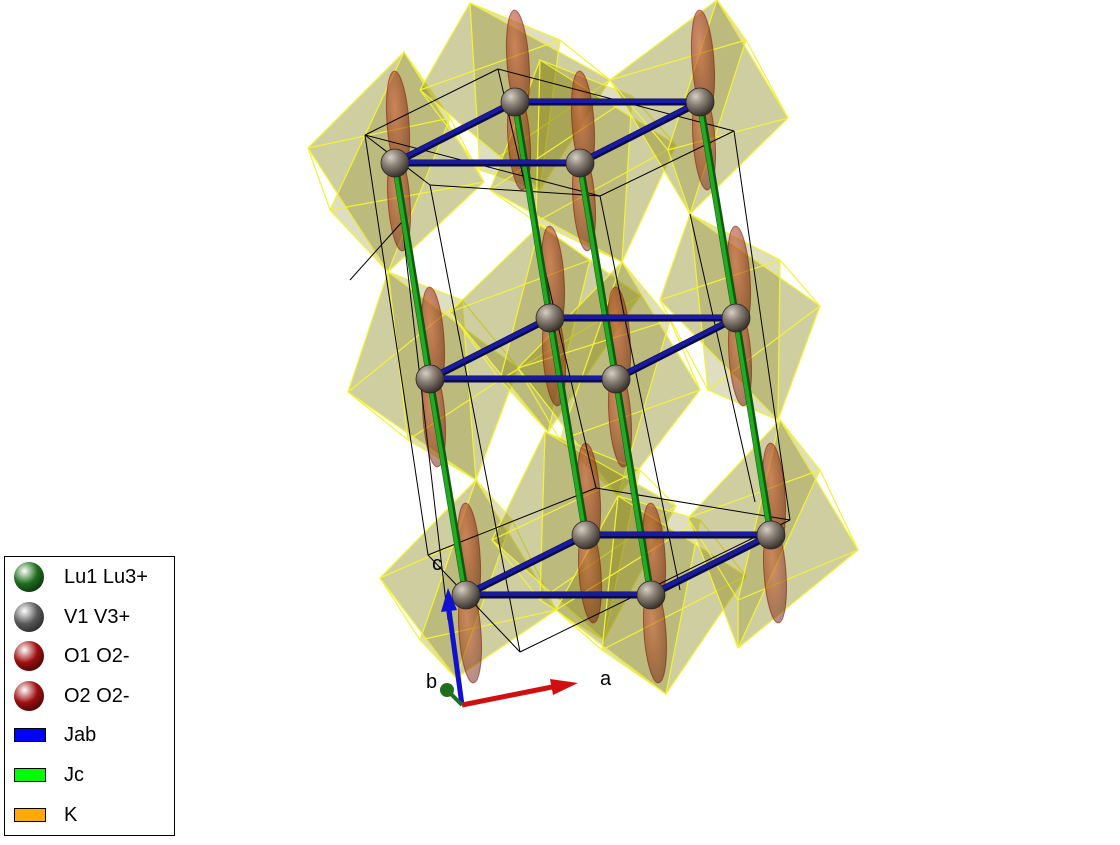 The image size is (1120, 845). What do you see at coordinates (454, 697) in the screenshot?
I see `b-axis-stem` at bounding box center [454, 697].